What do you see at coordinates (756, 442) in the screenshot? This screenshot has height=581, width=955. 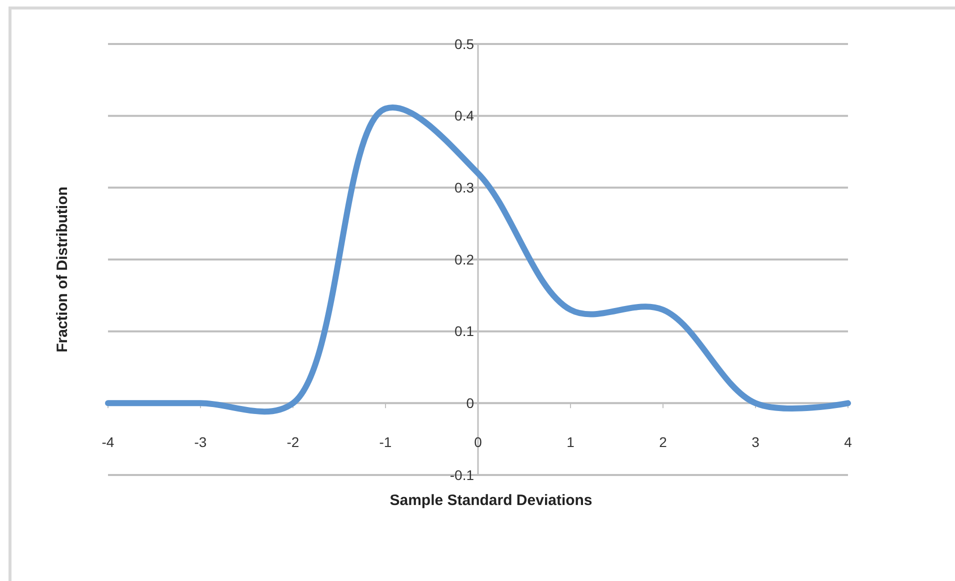 I see `x-tick-label: 3` at bounding box center [756, 442].